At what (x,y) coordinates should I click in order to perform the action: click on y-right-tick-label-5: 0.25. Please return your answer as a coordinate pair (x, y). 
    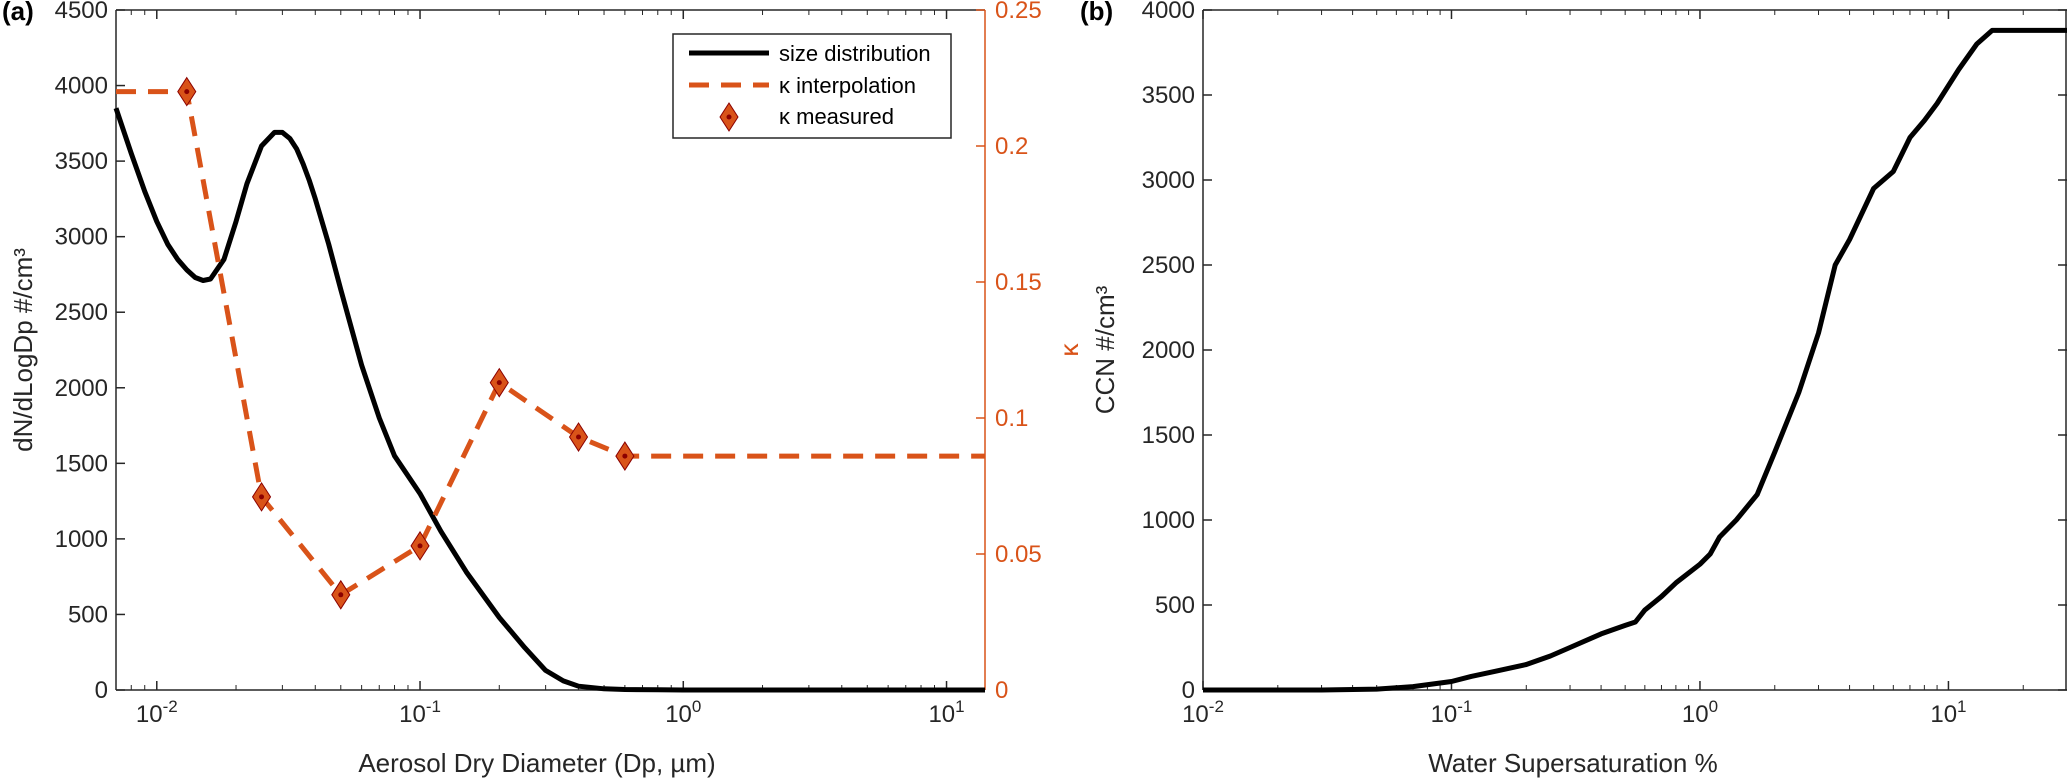
    Looking at the image, I should click on (1018, 12).